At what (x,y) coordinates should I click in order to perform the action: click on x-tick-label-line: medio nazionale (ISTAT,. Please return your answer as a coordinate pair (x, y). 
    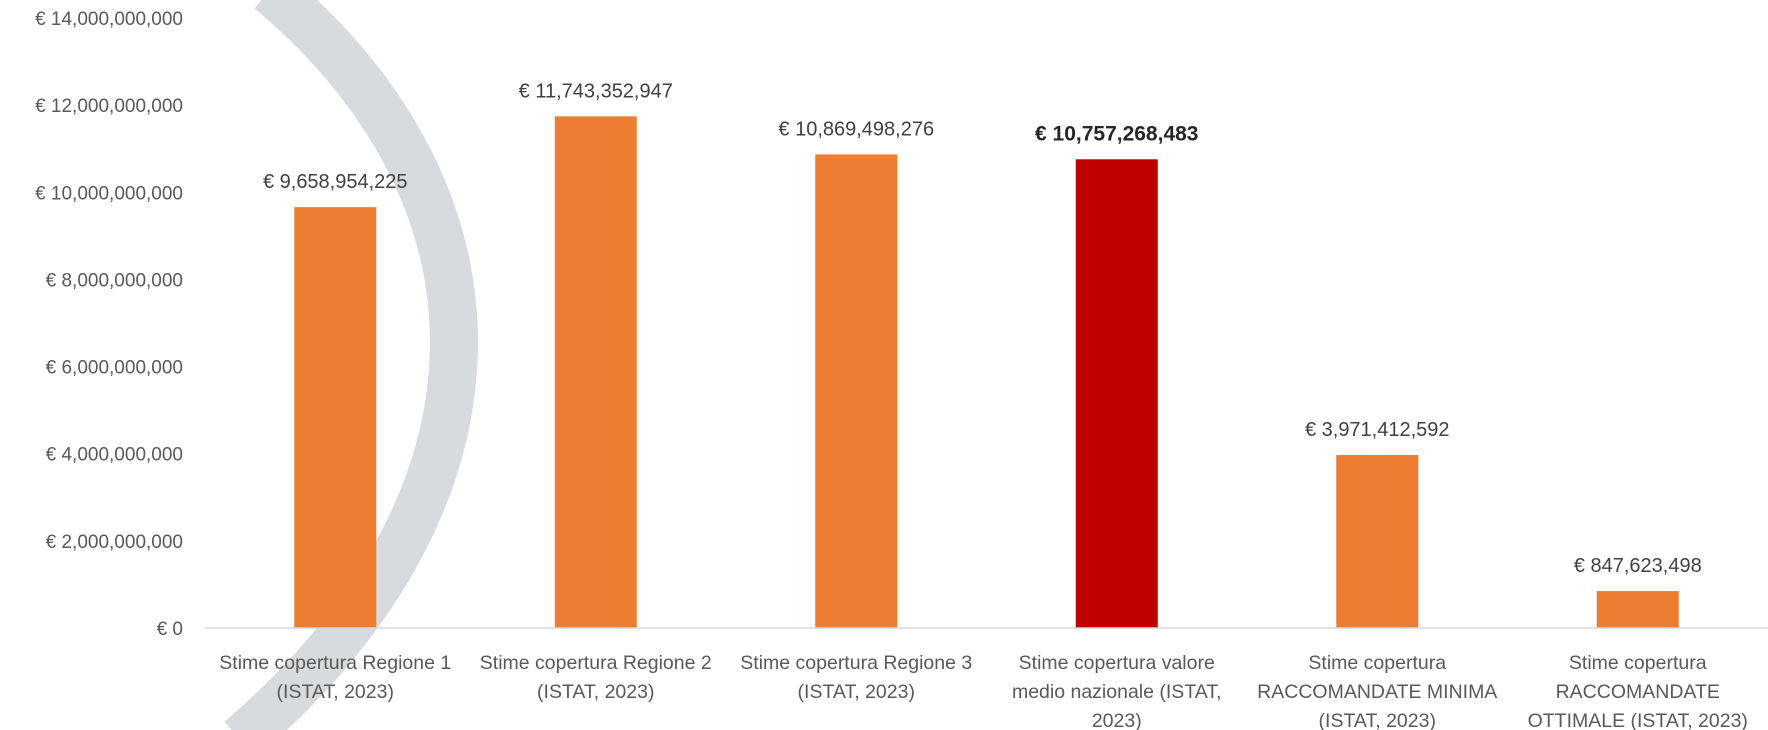
    Looking at the image, I should click on (1117, 692).